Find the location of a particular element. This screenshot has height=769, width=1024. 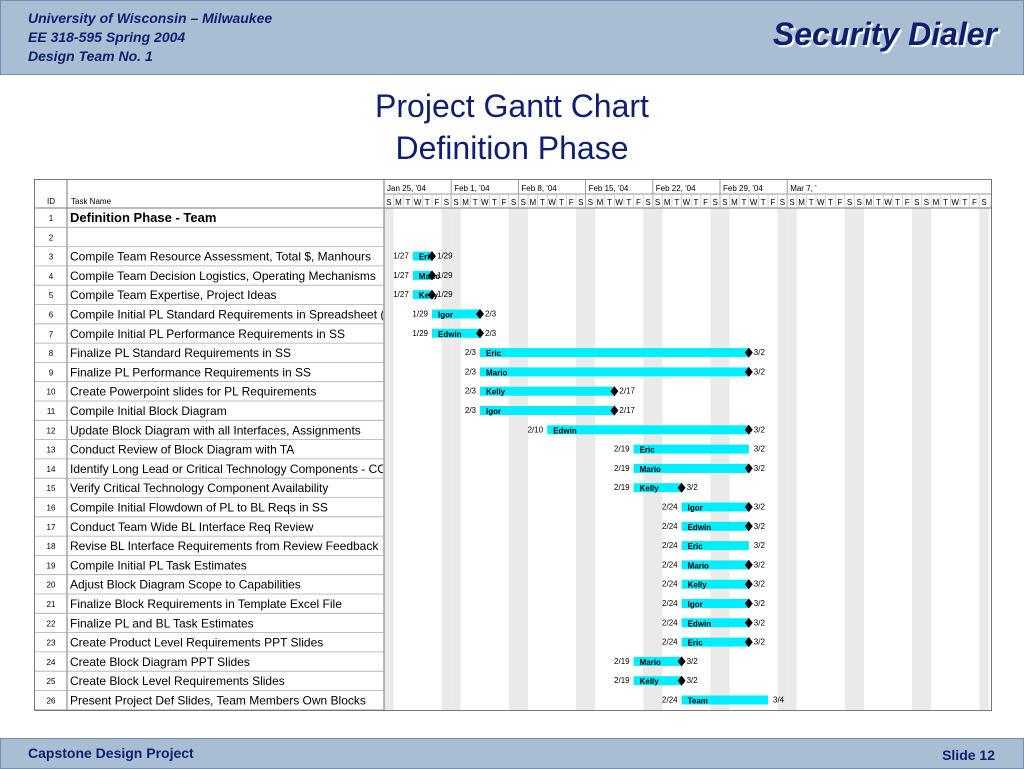

task-id: 2 is located at coordinates (51, 237).